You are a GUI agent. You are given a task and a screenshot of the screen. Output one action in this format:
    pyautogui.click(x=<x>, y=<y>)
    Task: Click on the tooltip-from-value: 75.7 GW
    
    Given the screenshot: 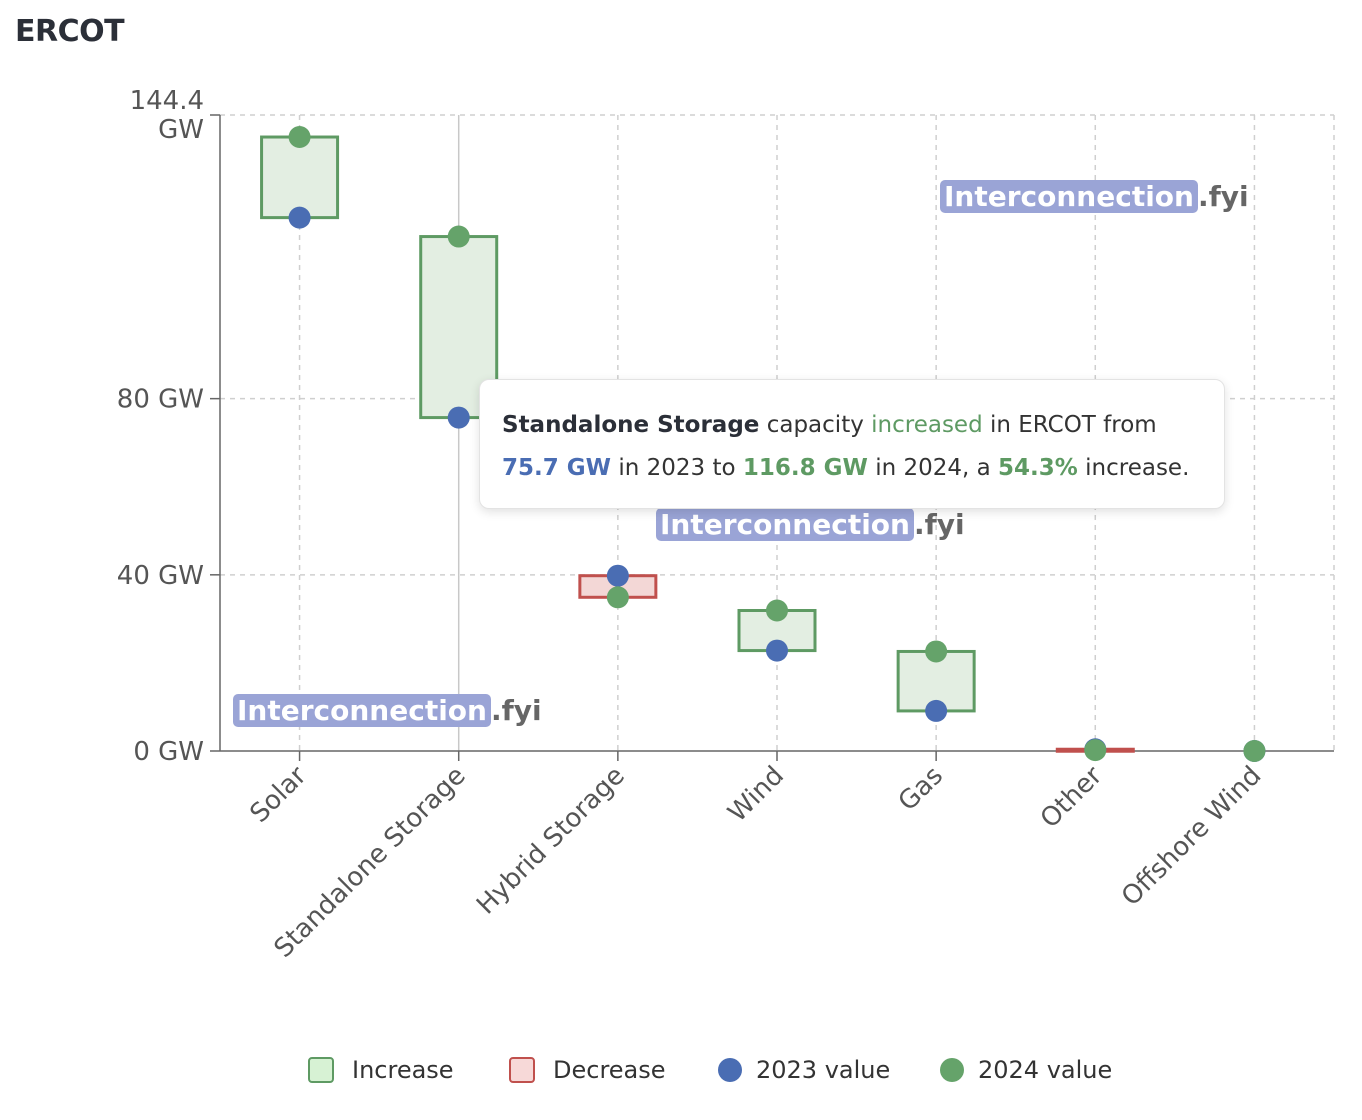 What is the action you would take?
    pyautogui.click(x=557, y=468)
    